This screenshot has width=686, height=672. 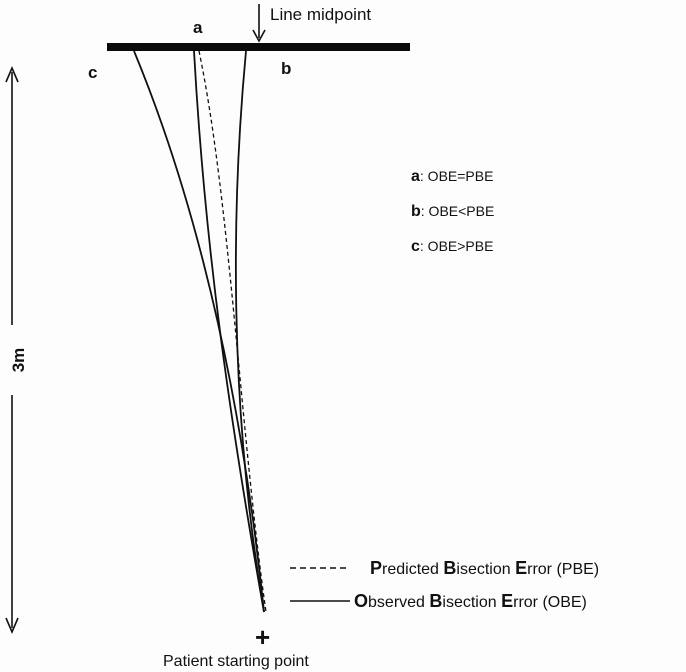 I want to click on key-entry-b: b: OBE<PBE, so click(x=452, y=211).